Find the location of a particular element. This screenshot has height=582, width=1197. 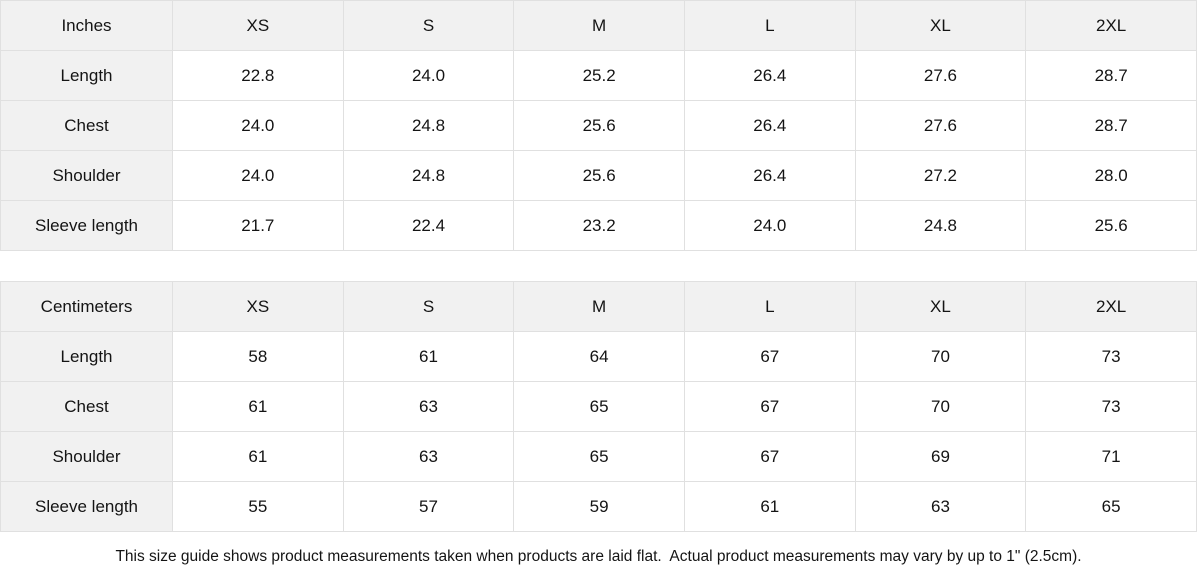

size-value-cell: 64 is located at coordinates (599, 356).